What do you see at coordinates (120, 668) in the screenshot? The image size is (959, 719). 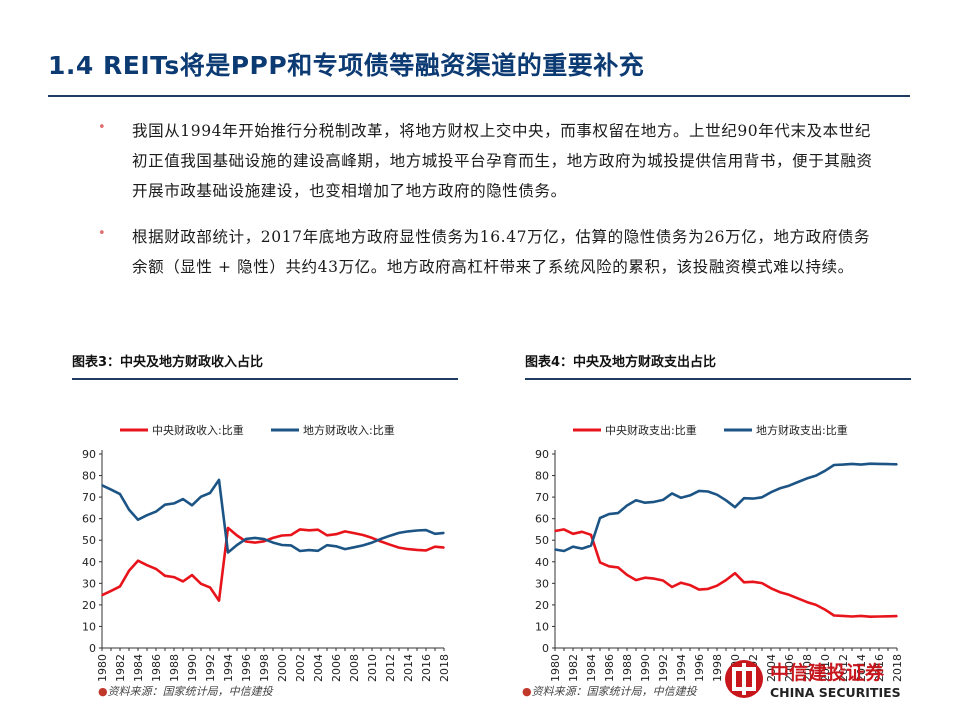 I see `x-tick-label: 1982` at bounding box center [120, 668].